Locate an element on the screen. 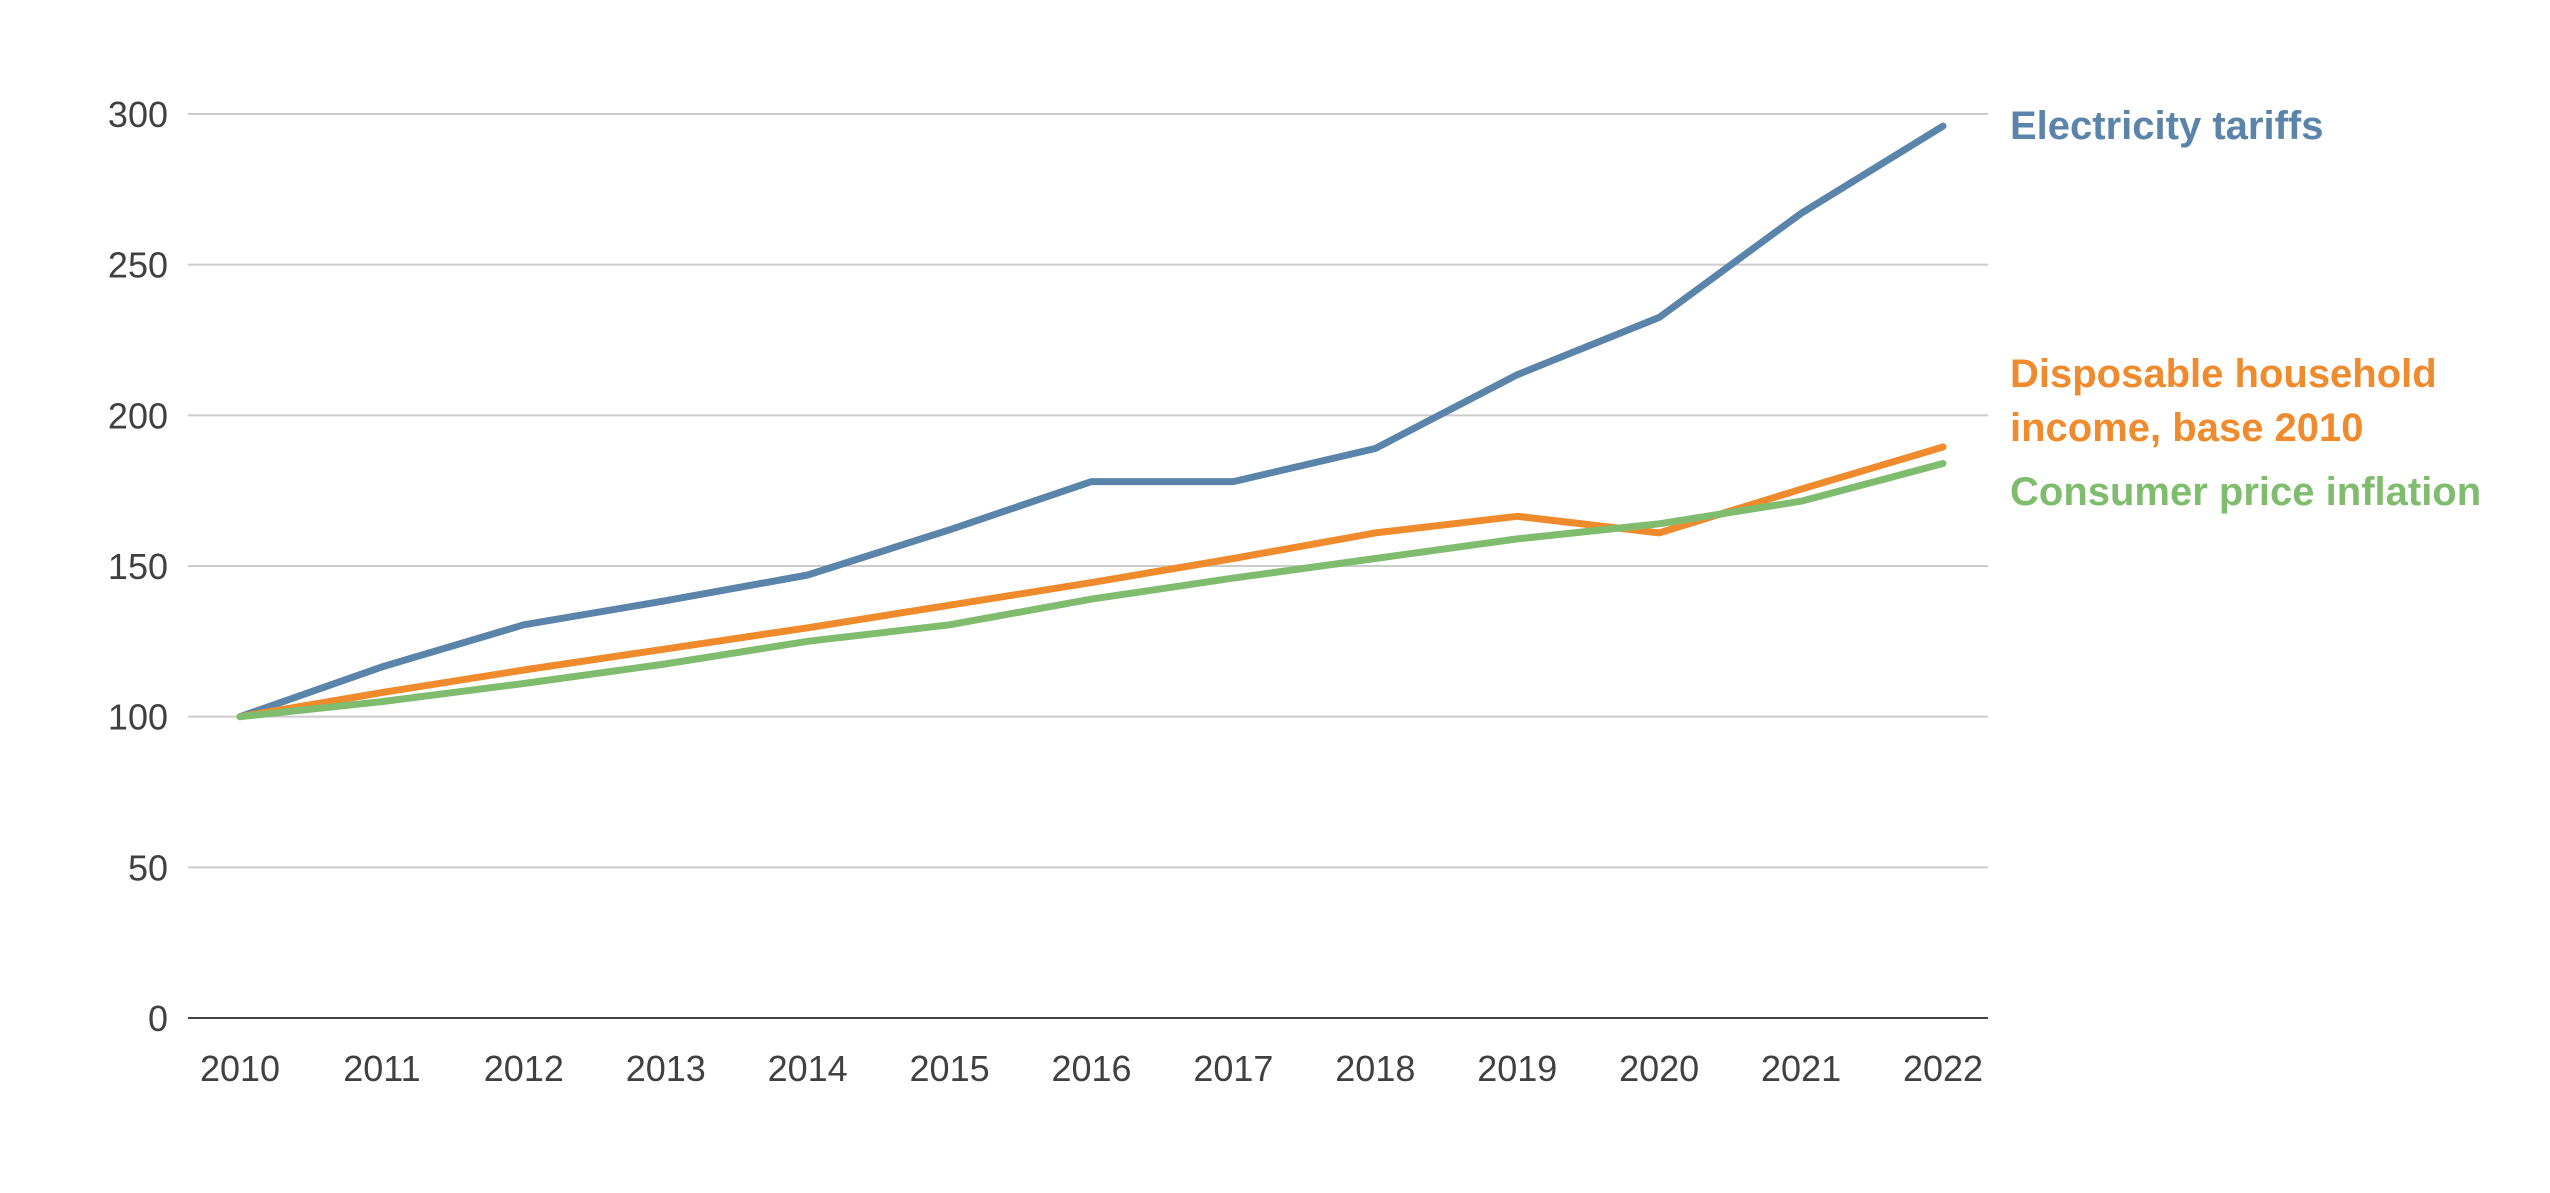 The height and width of the screenshot is (1193, 2550). x-tick-label: 2016 is located at coordinates (1091, 1068).